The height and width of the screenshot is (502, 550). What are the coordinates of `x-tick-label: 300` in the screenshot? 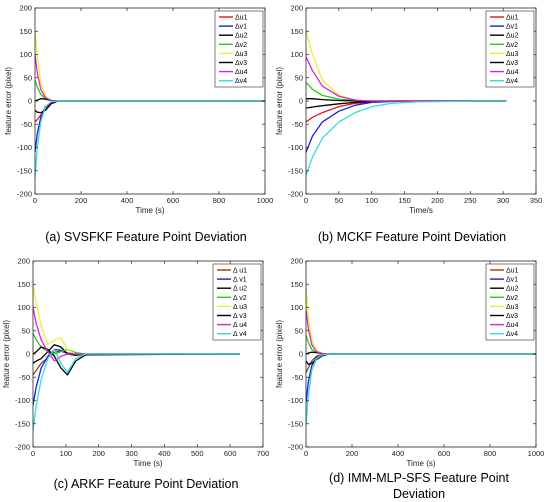 It's located at (503, 200).